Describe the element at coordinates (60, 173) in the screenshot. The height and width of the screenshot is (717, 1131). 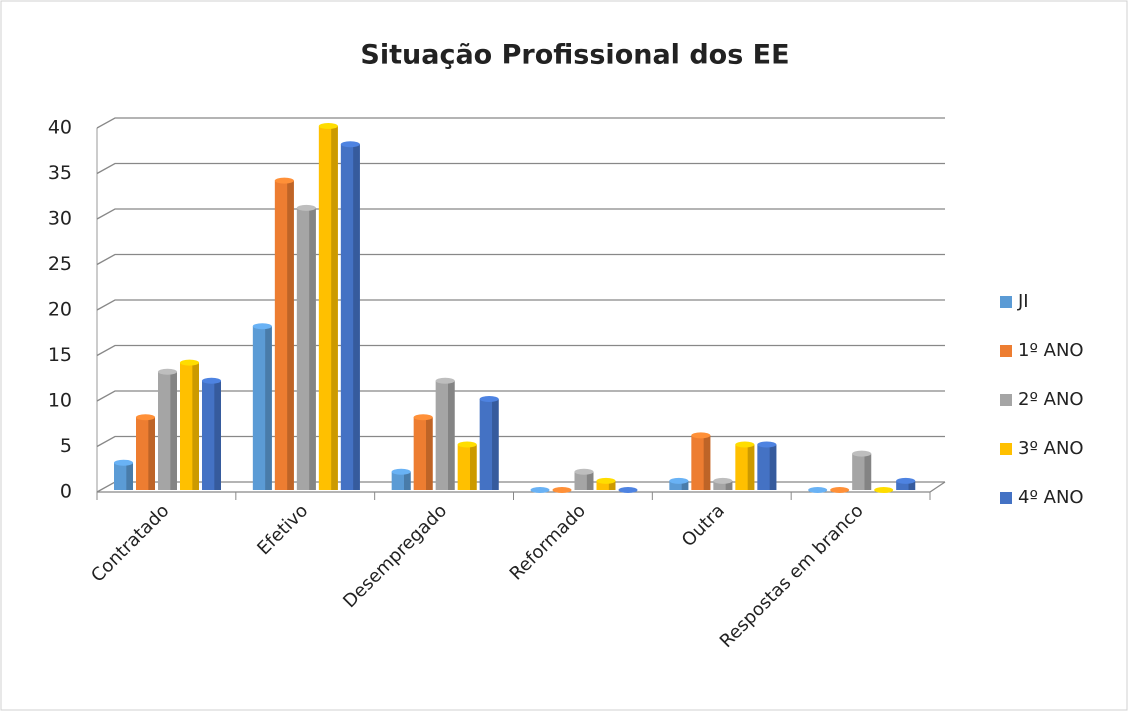
I see `y-tick-label: 35` at that location.